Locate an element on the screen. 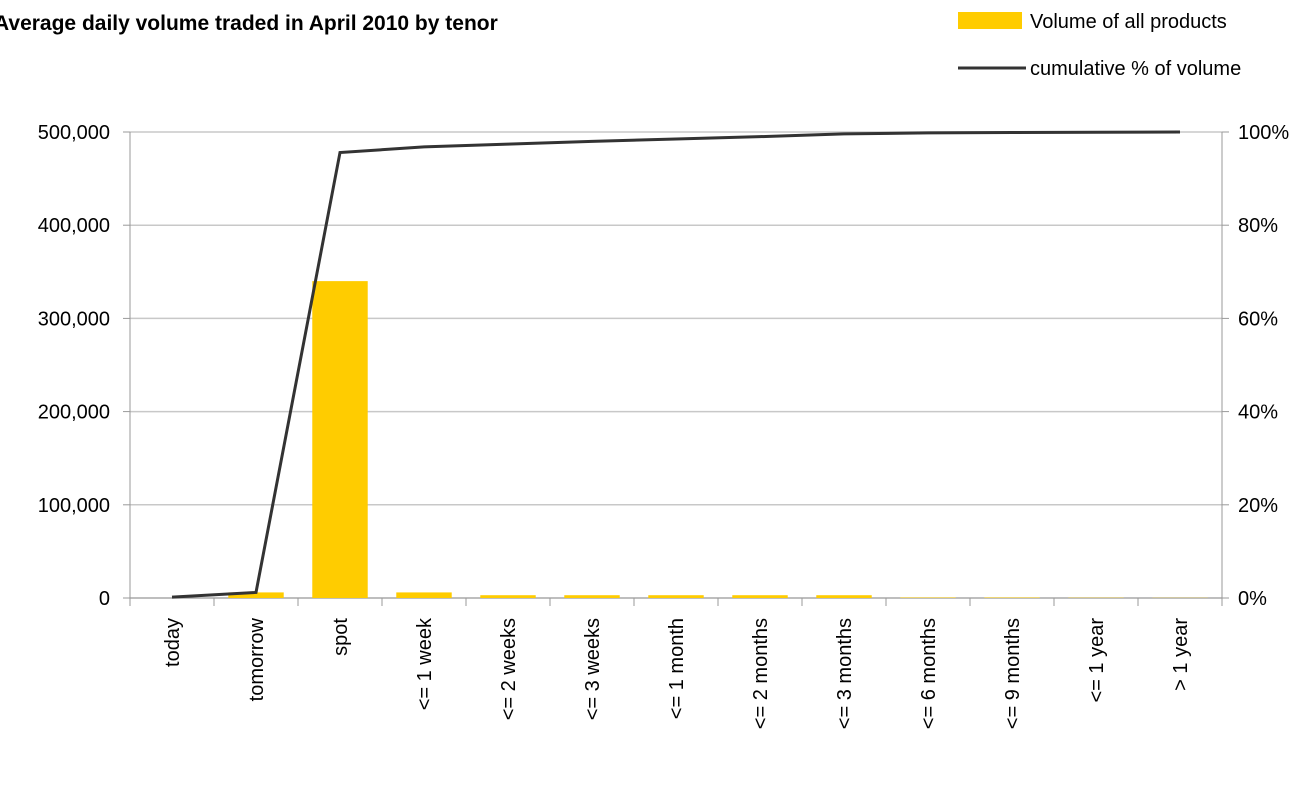  x-tick-label: <= 1 month is located at coordinates (677, 668).